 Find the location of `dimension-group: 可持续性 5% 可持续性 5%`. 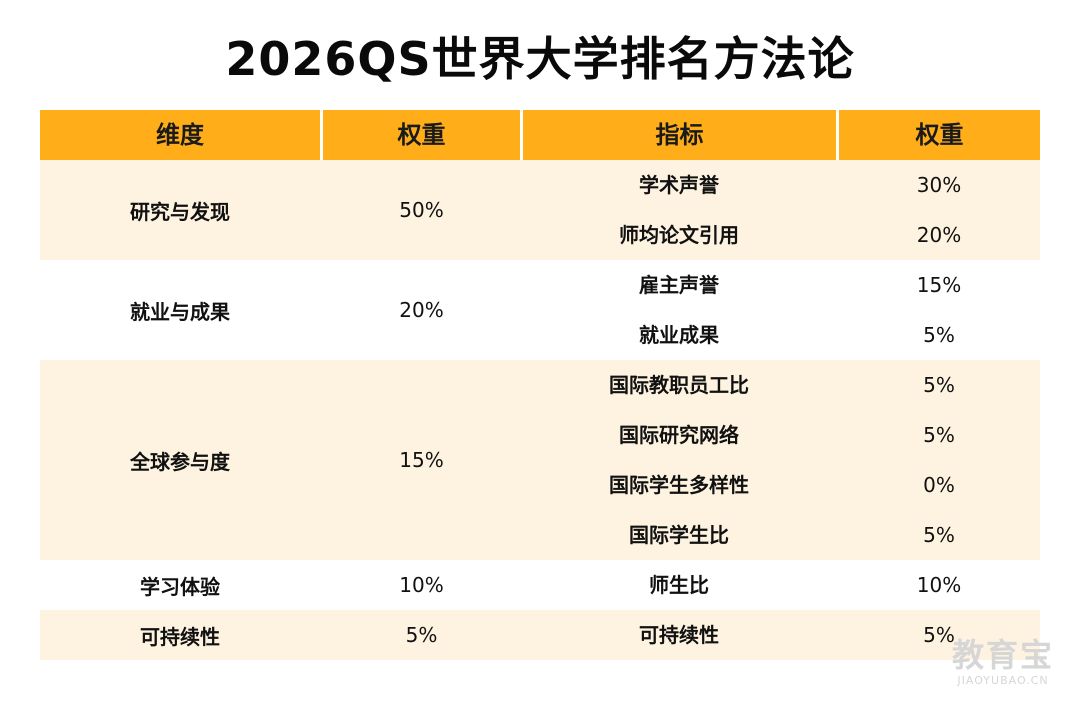

dimension-group: 可持续性 5% 可持续性 5% is located at coordinates (540, 635).